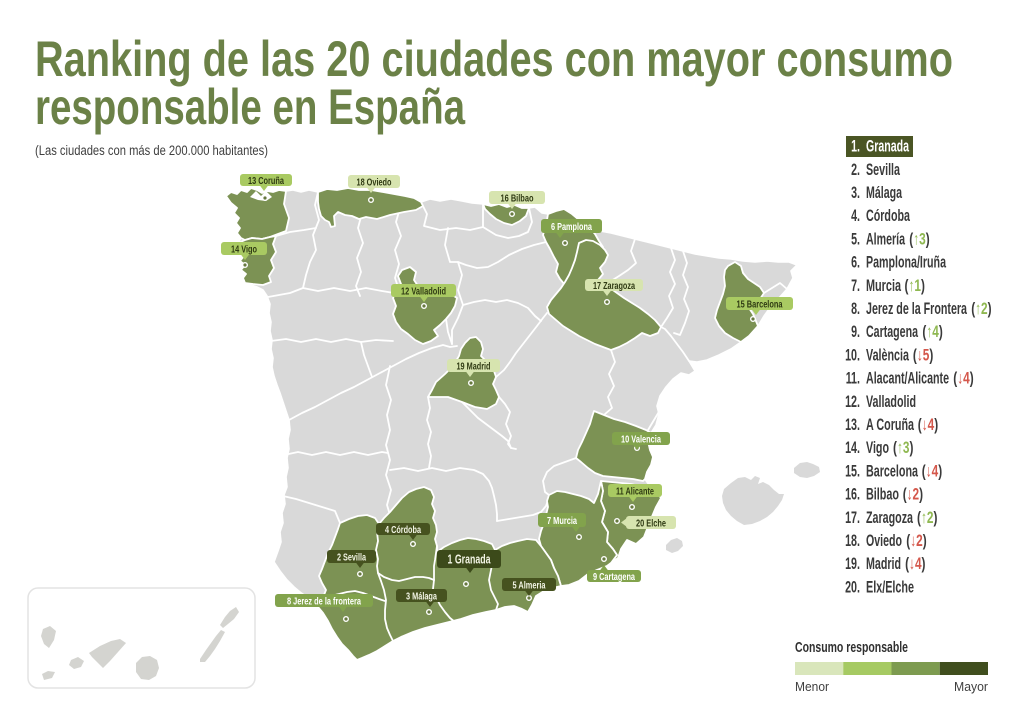  Describe the element at coordinates (855, 192) in the screenshot. I see `svg-text: 3.` at that location.